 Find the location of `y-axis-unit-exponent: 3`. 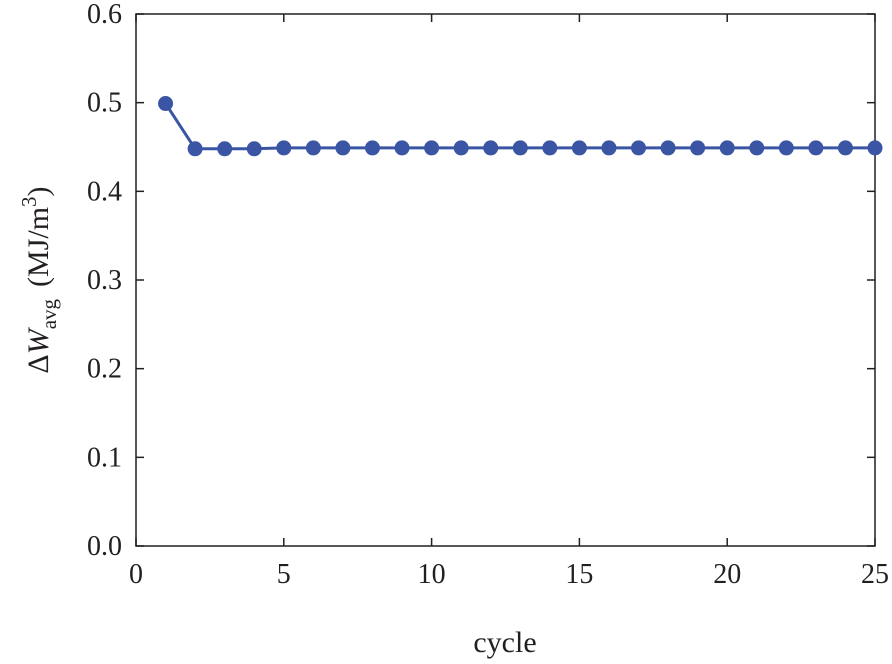

y-axis-unit-exponent: 3 is located at coordinates (29, 201).